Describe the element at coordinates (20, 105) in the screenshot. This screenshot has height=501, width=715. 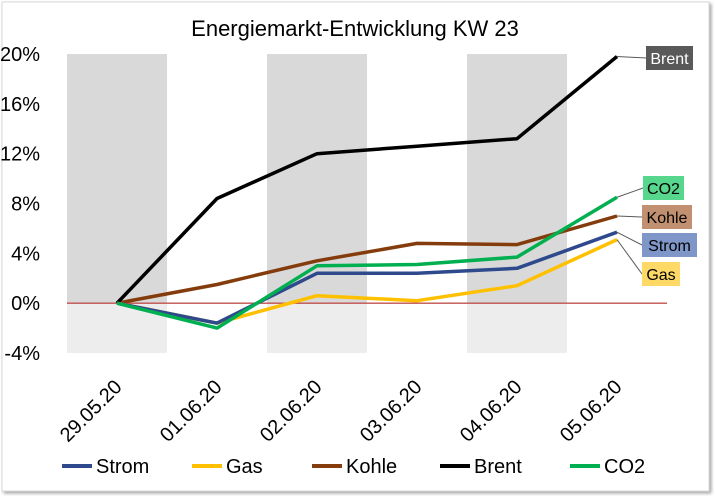
I see `y-tick-label: 16%` at that location.